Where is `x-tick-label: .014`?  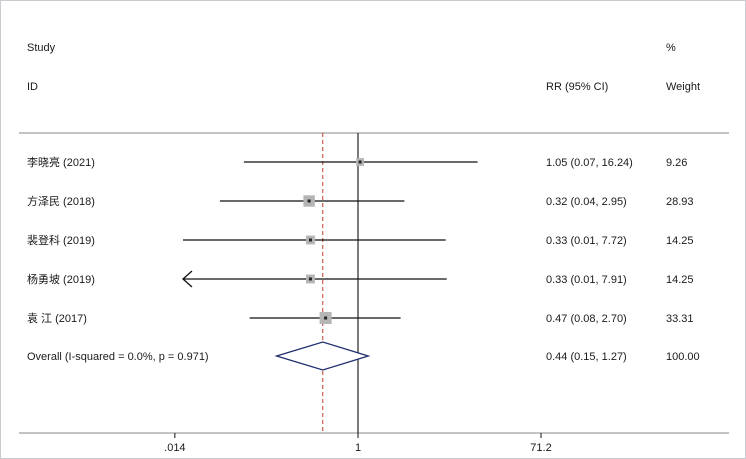 x-tick-label: .014 is located at coordinates (174, 448).